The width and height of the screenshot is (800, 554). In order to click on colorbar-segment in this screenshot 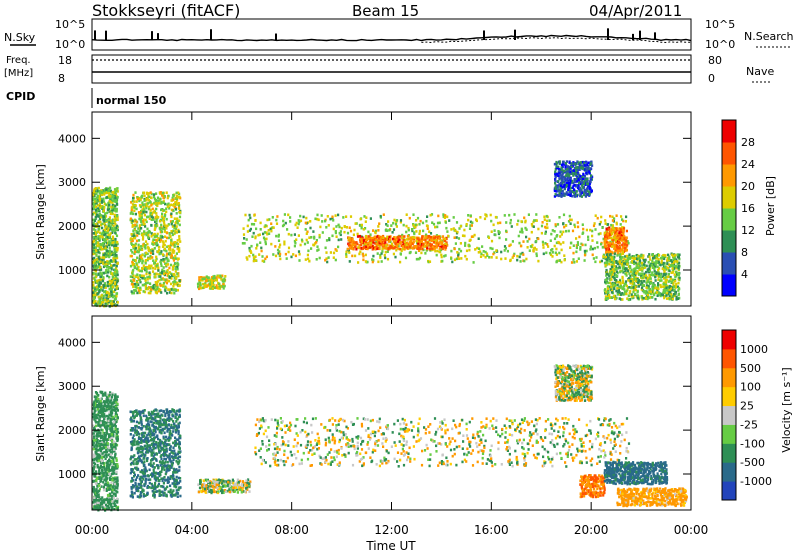, I will do `click(729, 153)`.